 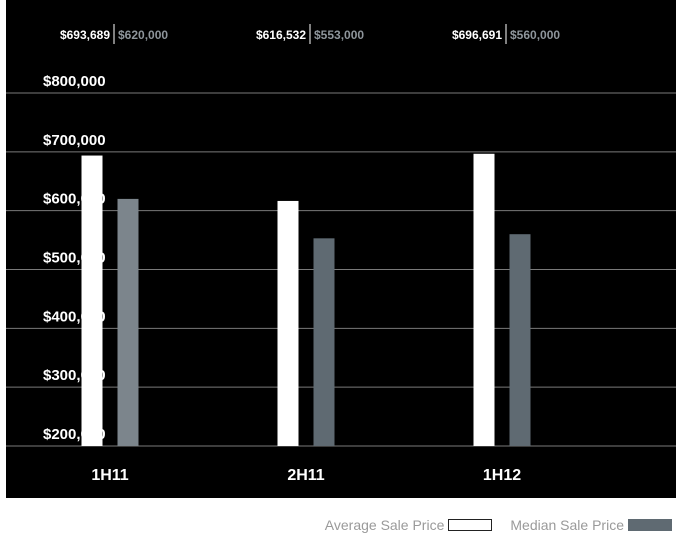 I want to click on y-tick-label: $700,000, so click(x=74, y=140).